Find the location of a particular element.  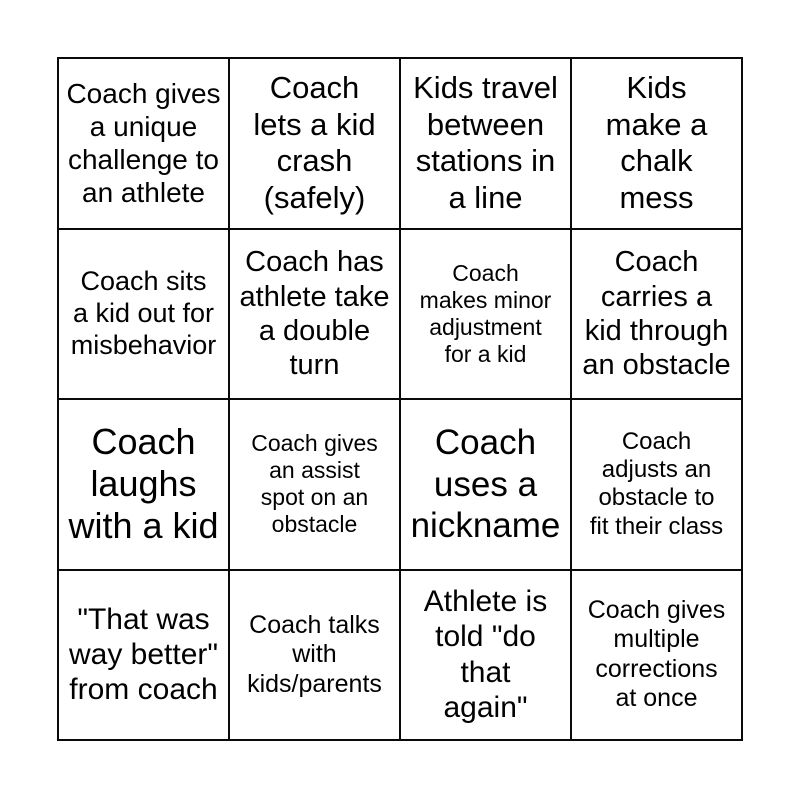

bingo-cell-r3c0: "That was way better" from coach is located at coordinates (143, 654).